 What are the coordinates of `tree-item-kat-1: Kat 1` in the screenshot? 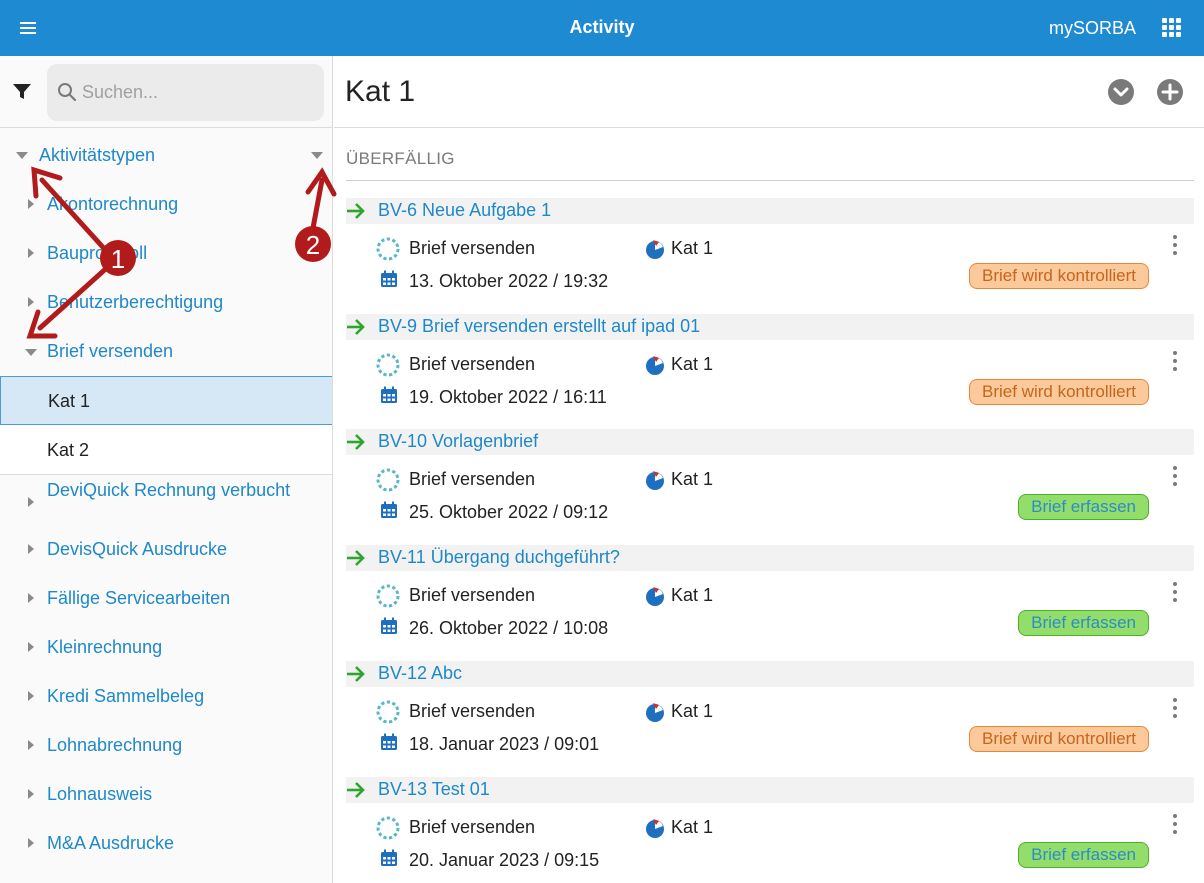 It's located at (166, 400).